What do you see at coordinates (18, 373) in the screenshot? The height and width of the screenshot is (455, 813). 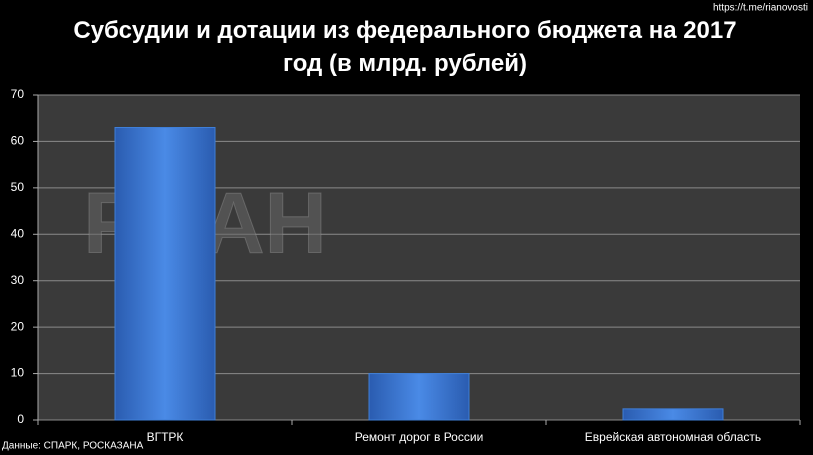 I see `y-tick-label: 10` at bounding box center [18, 373].